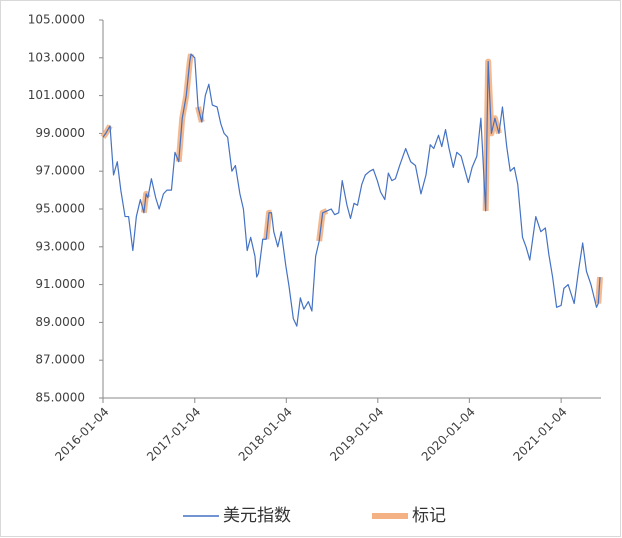 The image size is (622, 538). Describe the element at coordinates (60, 322) in the screenshot. I see `y-tick-label: 89.0000` at that location.